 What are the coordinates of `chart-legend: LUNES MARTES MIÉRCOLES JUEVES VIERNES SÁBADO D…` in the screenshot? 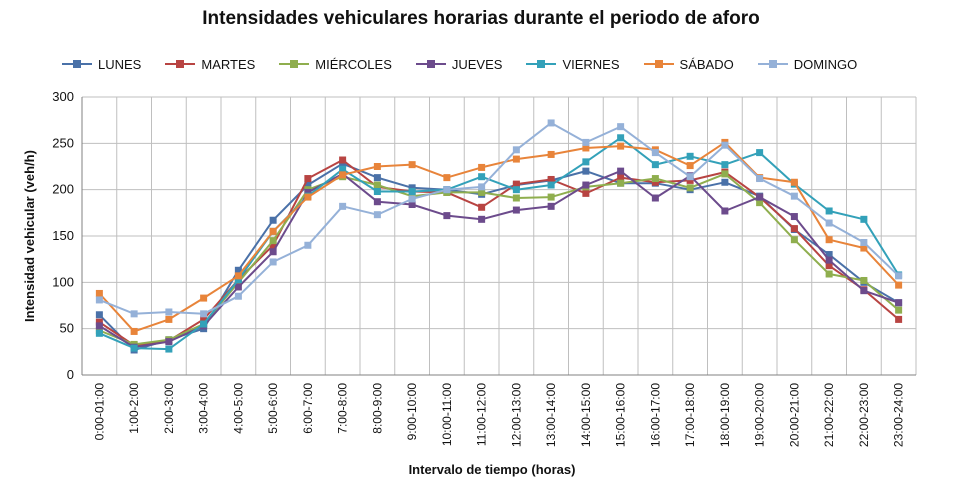 It's located at (471, 64).